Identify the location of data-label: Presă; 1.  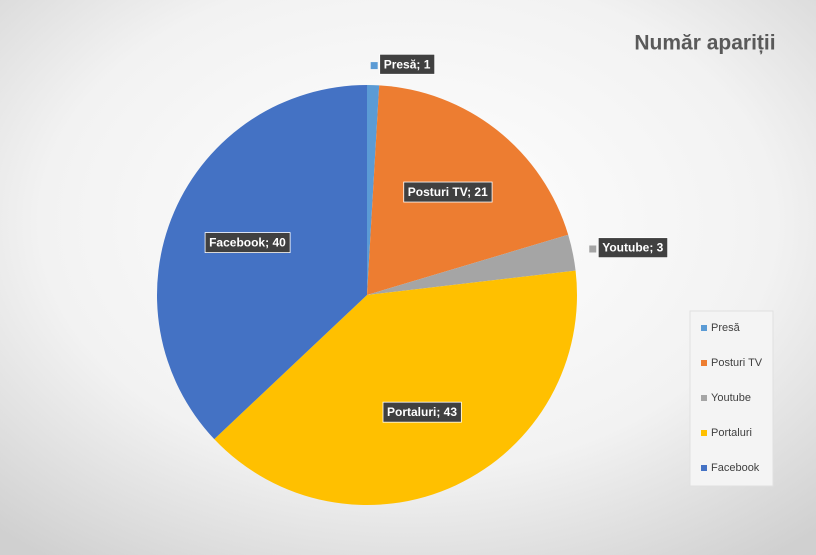
(403, 64).